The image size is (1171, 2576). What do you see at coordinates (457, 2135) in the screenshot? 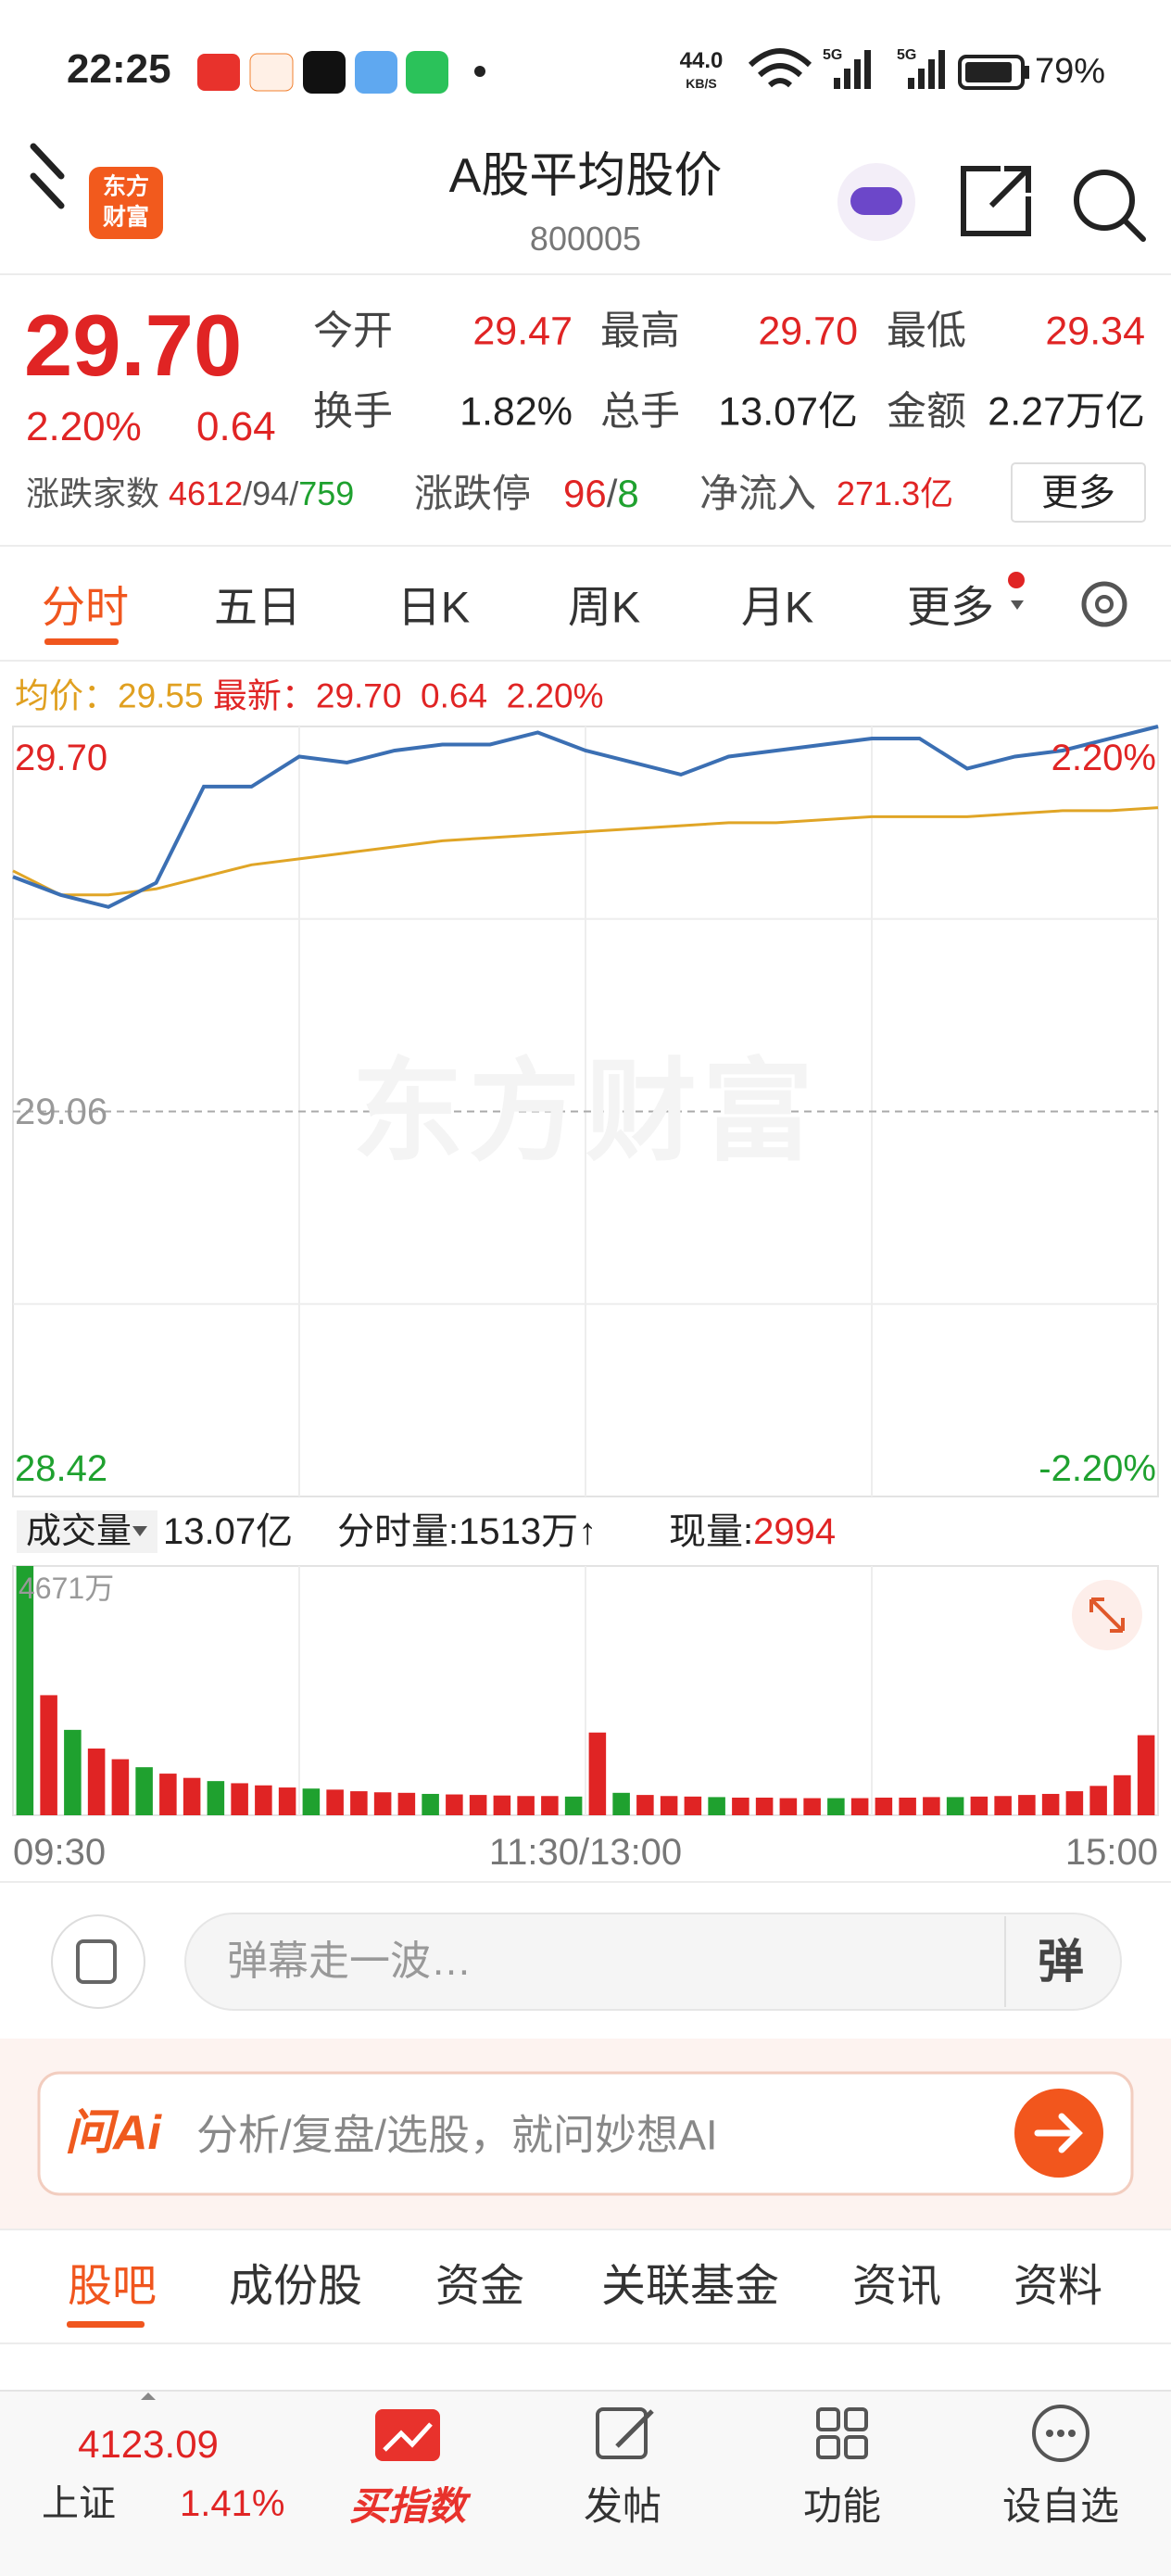
I see `ai-placeholder: 分析/复盘/选股，就问妙想AI` at bounding box center [457, 2135].